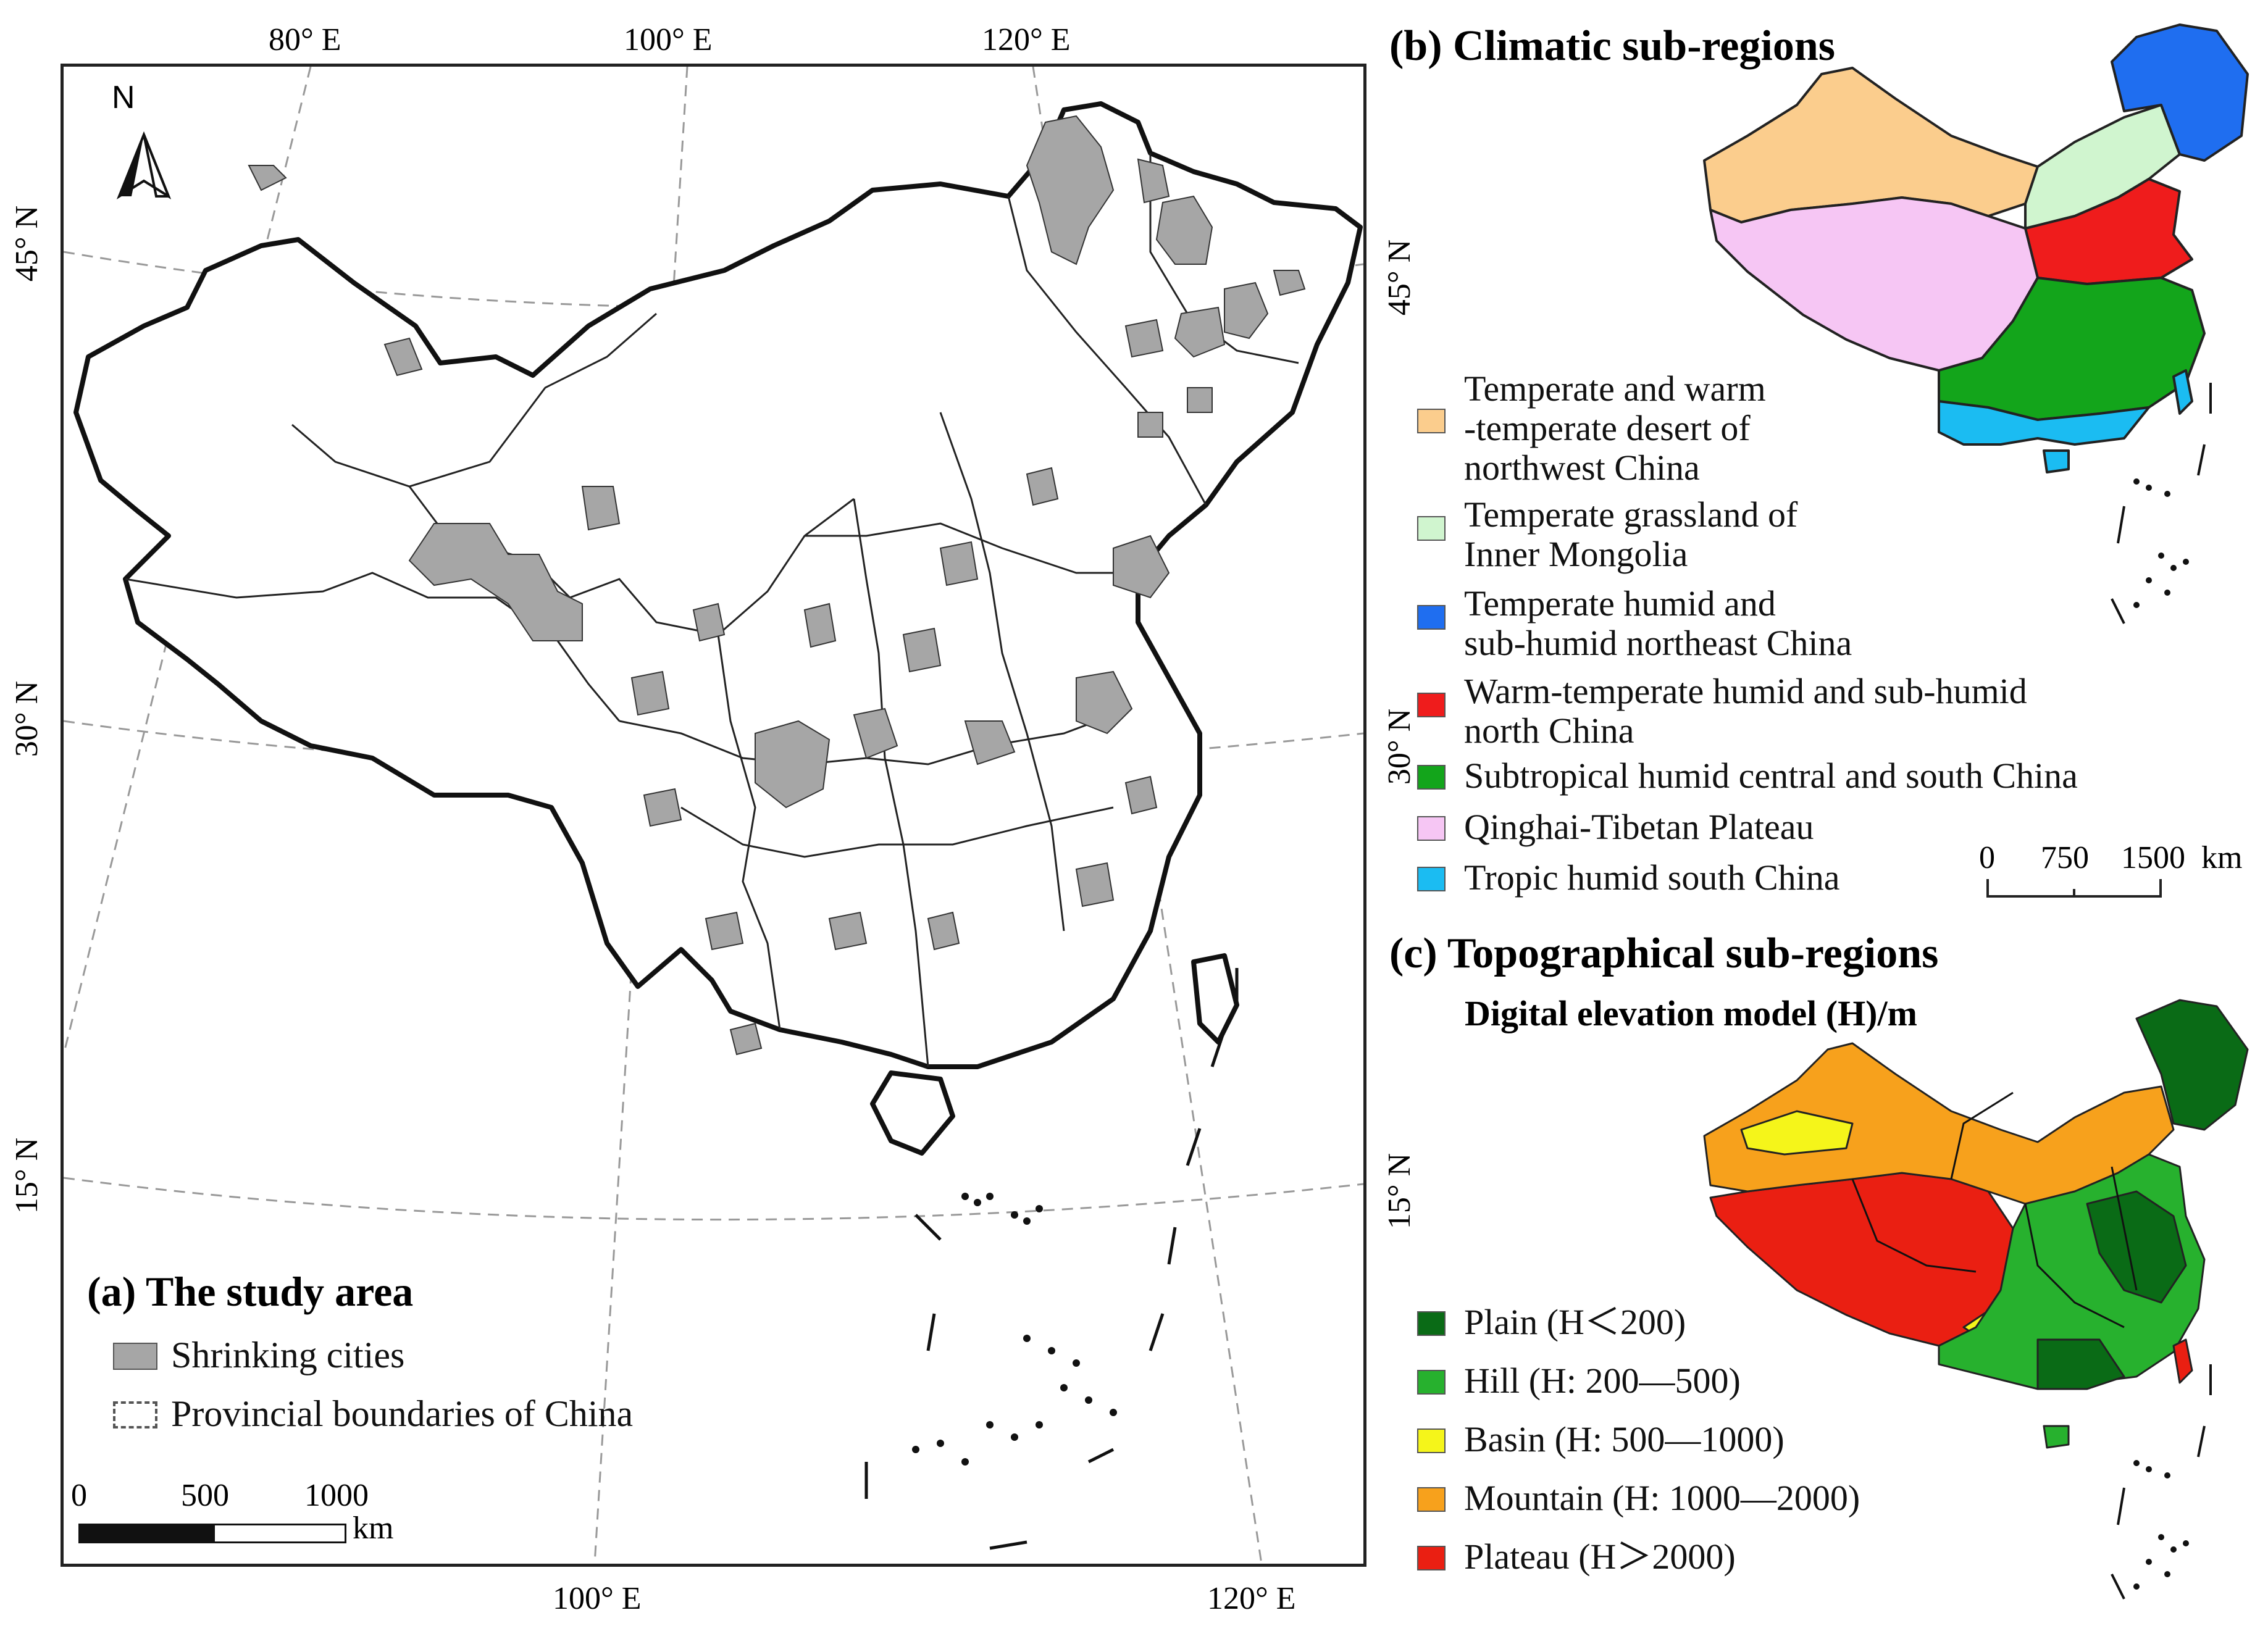  What do you see at coordinates (2153, 857) in the screenshot?
I see `scale-b-tick-1500: 1500` at bounding box center [2153, 857].